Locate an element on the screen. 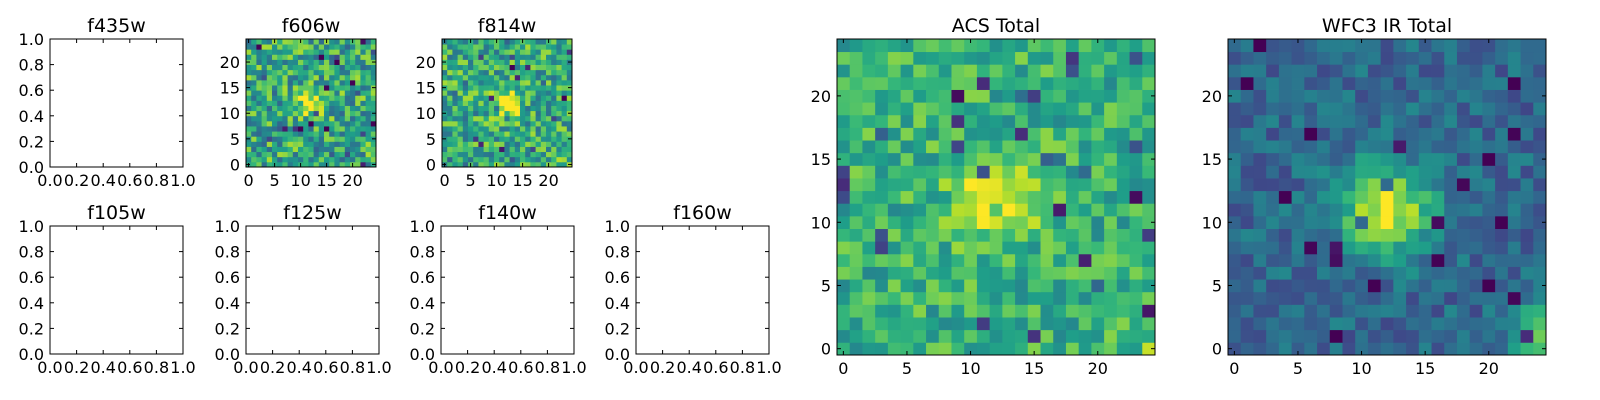  x-tick-label: 1.0 is located at coordinates (182, 180).